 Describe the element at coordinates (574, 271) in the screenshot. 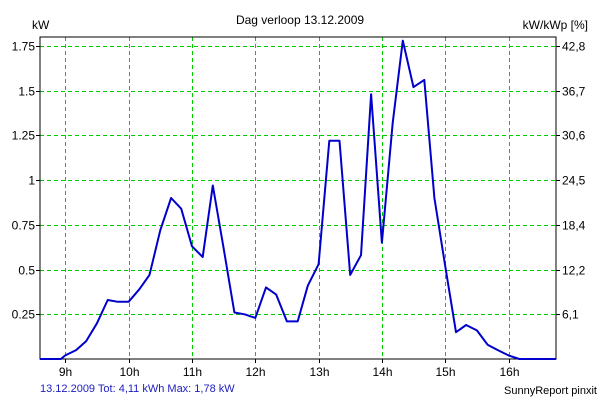

I see `y-right-tick-label: 12,2` at that location.